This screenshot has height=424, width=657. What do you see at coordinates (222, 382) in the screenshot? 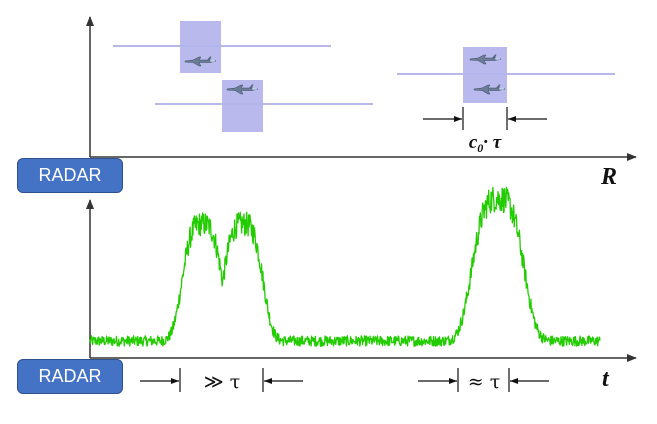
I see `separation-label-left: ≫ τ` at bounding box center [222, 382].